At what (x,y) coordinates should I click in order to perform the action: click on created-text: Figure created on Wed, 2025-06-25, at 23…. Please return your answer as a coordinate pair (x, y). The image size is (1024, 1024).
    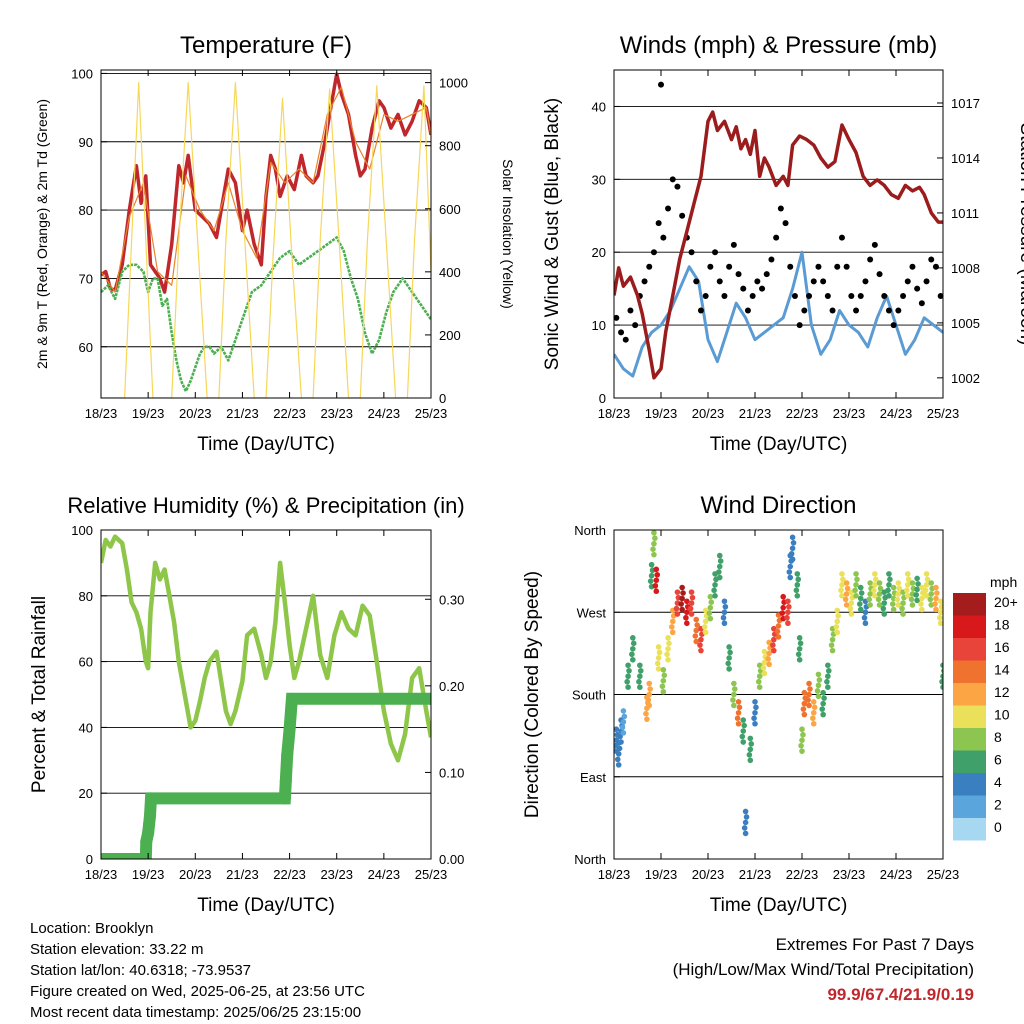
    Looking at the image, I should click on (197, 991).